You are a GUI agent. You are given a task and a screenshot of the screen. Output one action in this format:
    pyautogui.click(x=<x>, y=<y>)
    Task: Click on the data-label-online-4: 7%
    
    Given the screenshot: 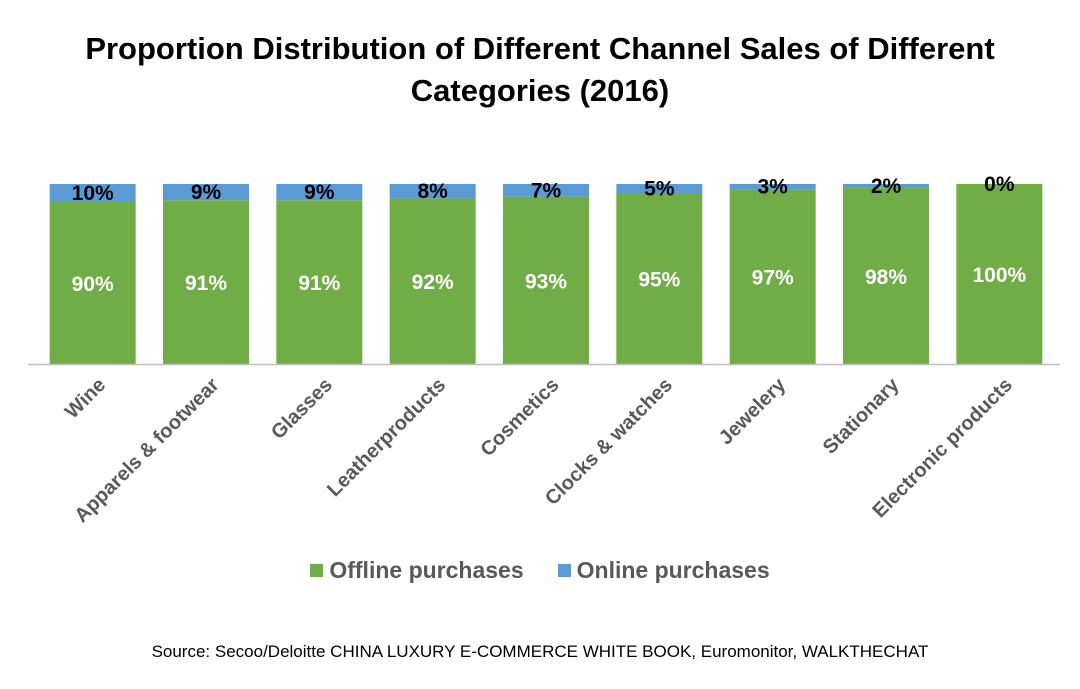 What is the action you would take?
    pyautogui.click(x=546, y=190)
    